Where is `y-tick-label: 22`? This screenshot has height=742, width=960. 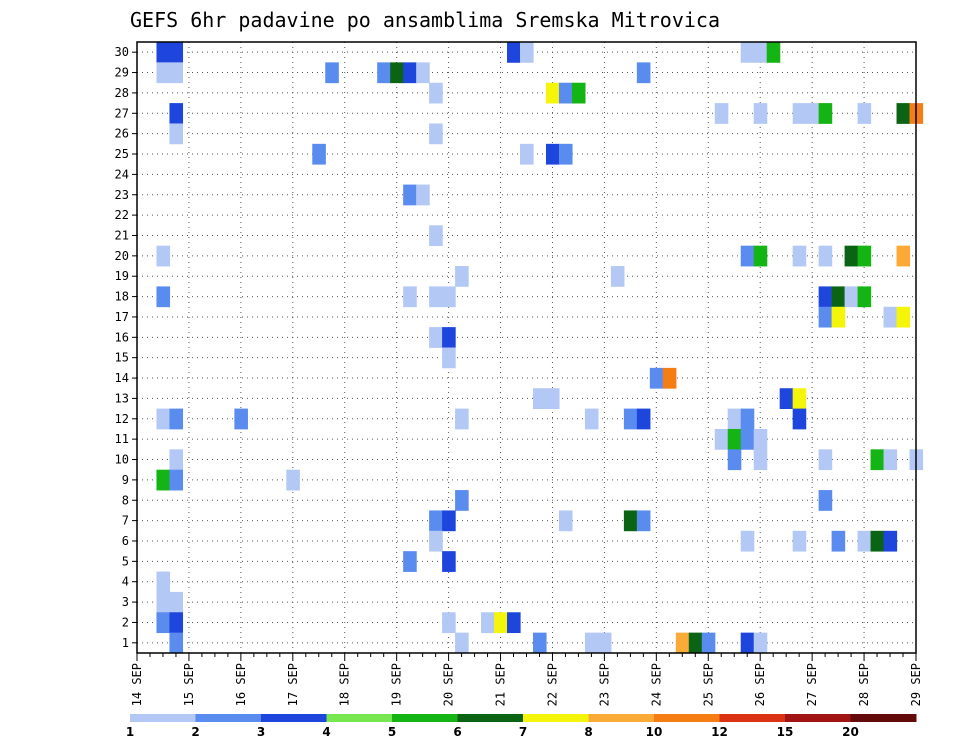 y-tick-label: 22 is located at coordinates (122, 215).